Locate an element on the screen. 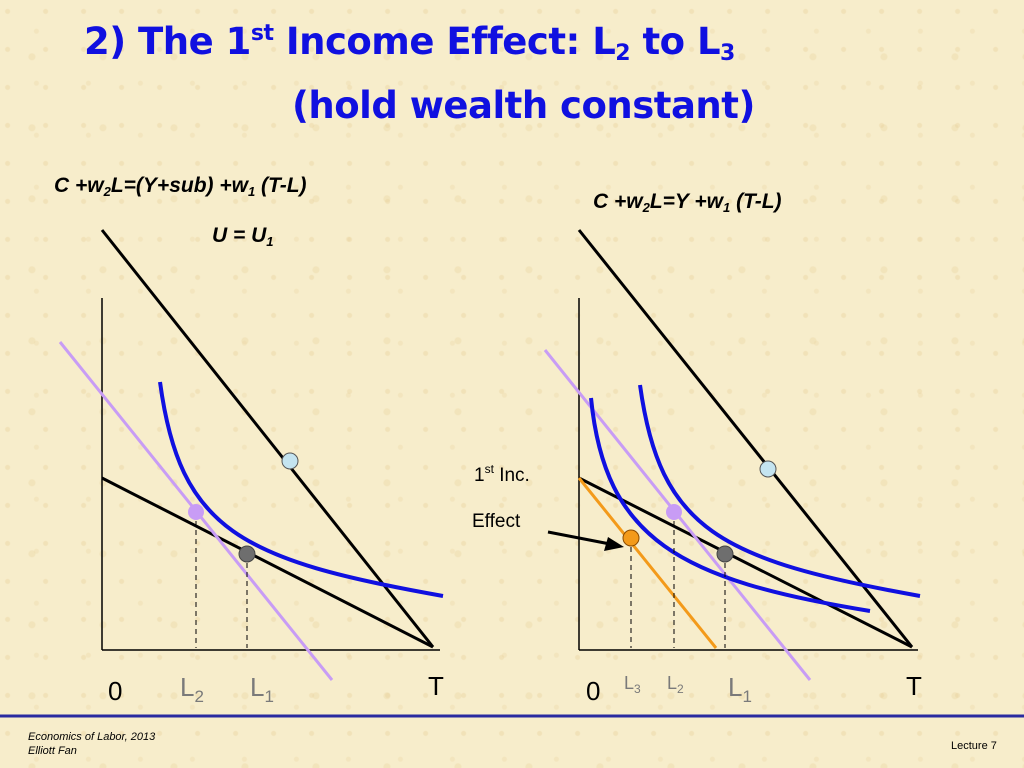 The width and height of the screenshot is (1024, 768). left-l2-label: L2 is located at coordinates (192, 689).